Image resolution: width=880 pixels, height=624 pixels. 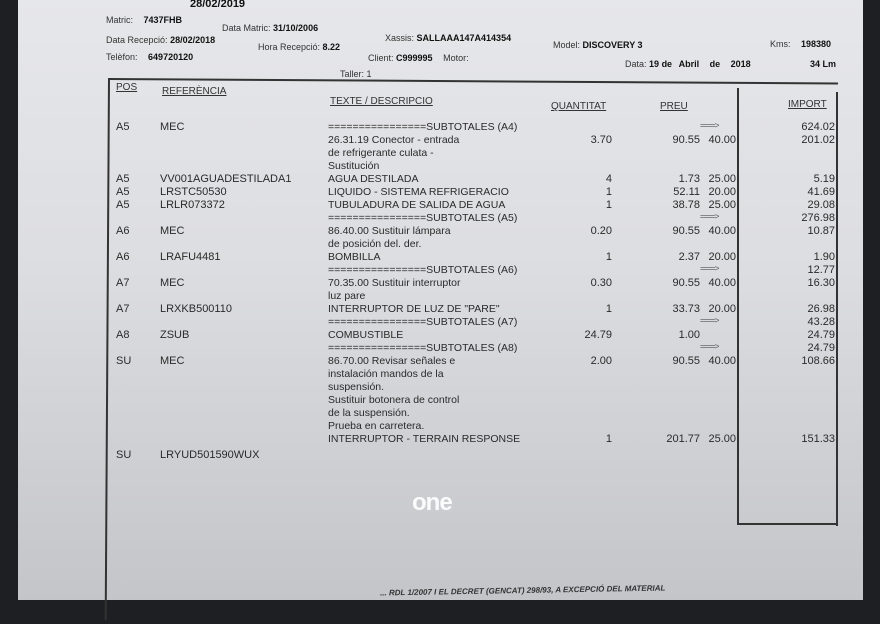 I want to click on cell-preu: 2.37, so click(x=689, y=257).